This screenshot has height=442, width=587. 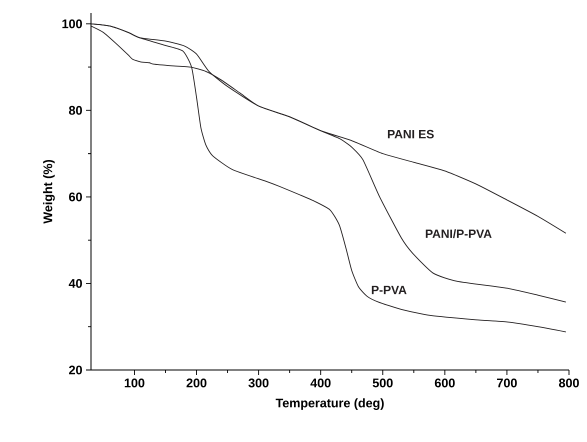 I want to click on x-tick-label: 400, so click(x=320, y=383).